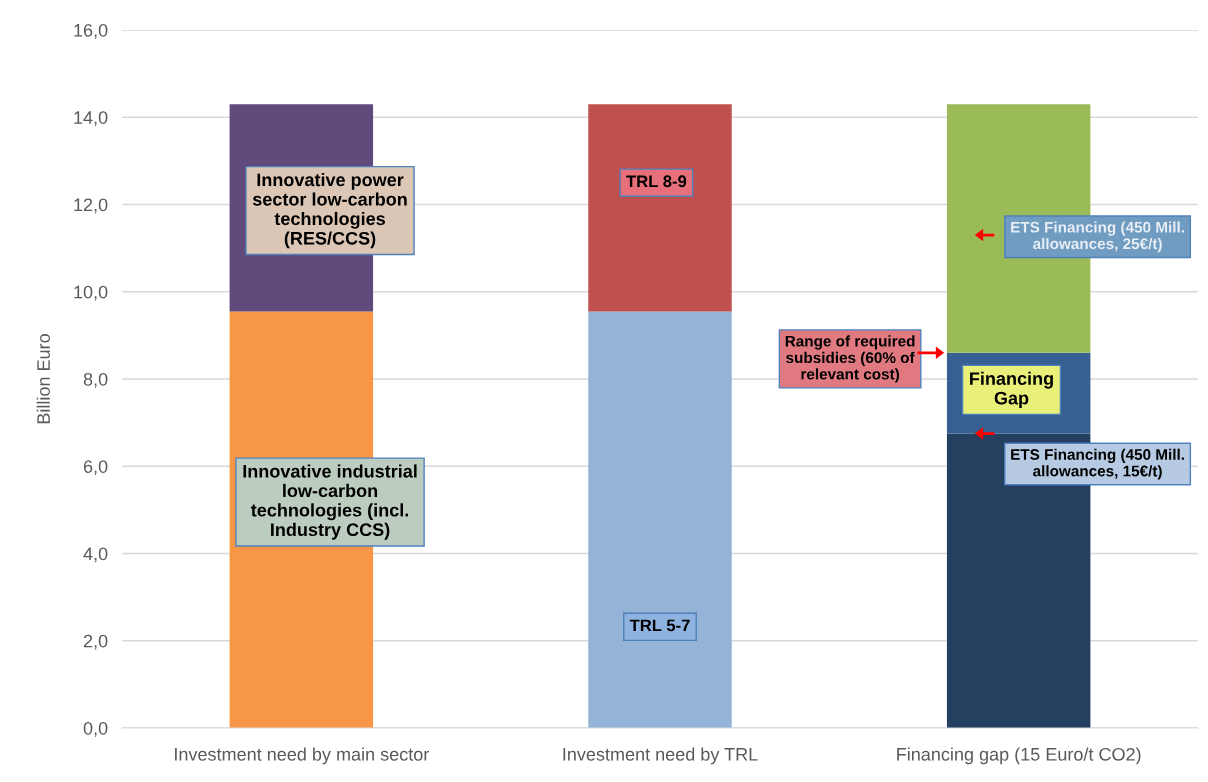  What do you see at coordinates (329, 210) in the screenshot?
I see `annotation: Innovative power sector low-carbon technologies (RES/CCS)` at bounding box center [329, 210].